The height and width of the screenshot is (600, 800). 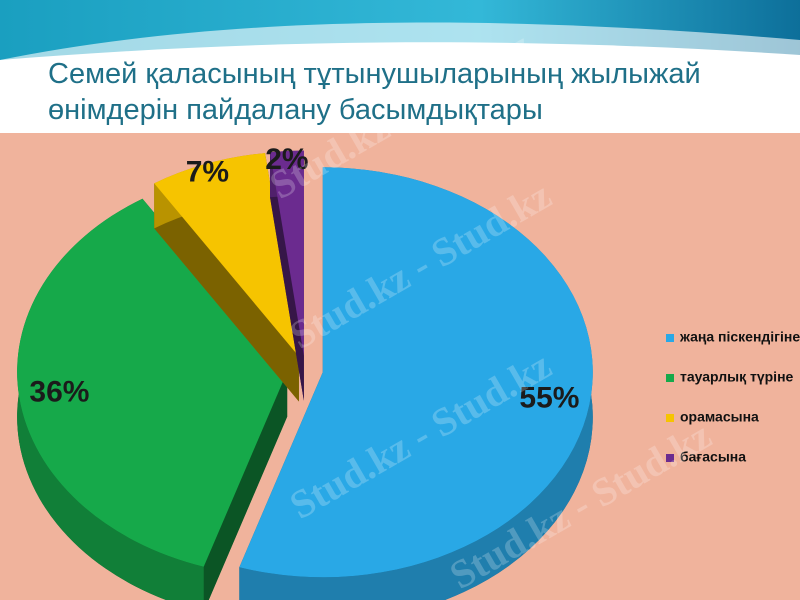 I want to click on legend-label: бағасына, so click(x=713, y=457).